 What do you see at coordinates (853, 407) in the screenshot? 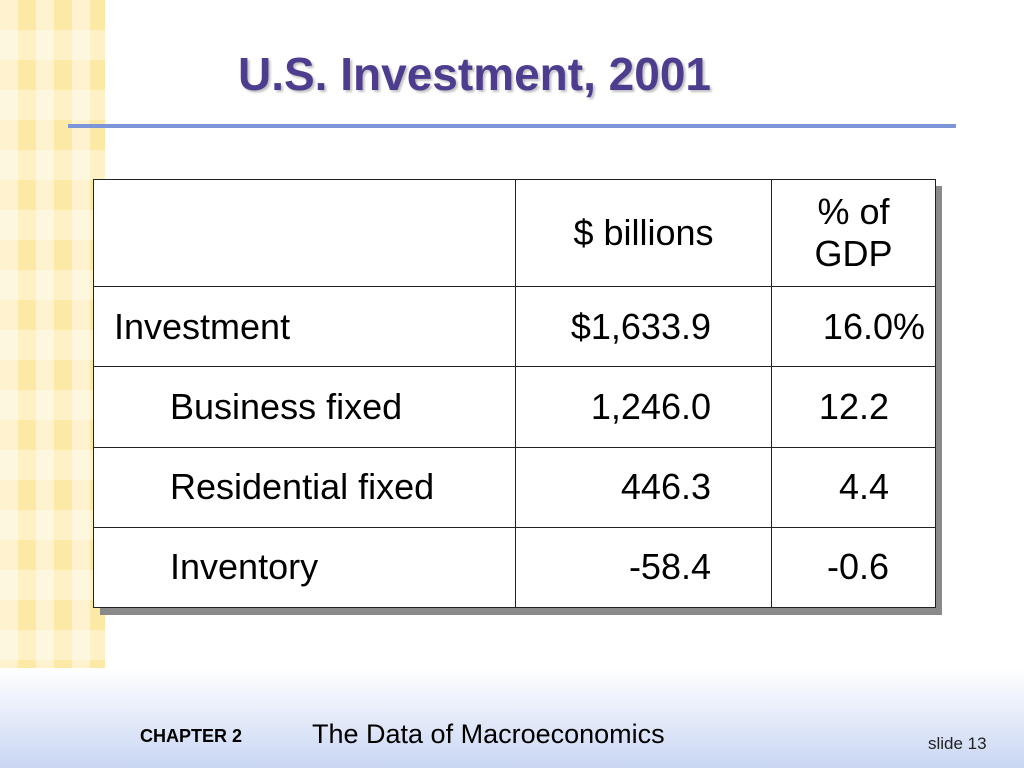
I see `row-pct: 12.2` at bounding box center [853, 407].